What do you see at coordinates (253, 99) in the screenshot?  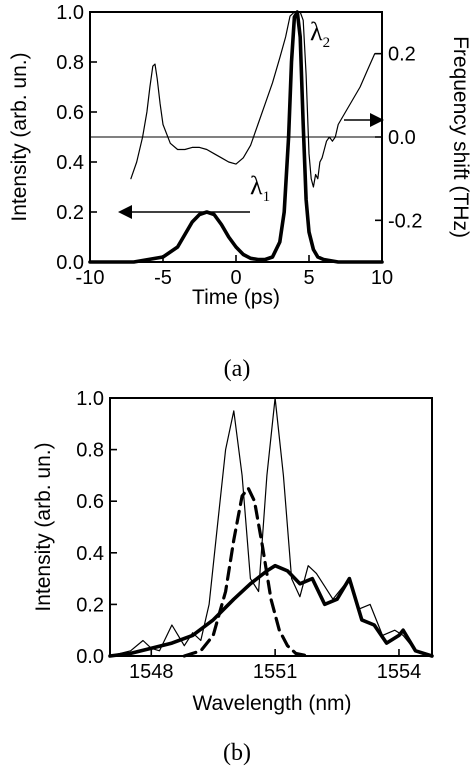 I see `panel-a-series-thin-line` at bounding box center [253, 99].